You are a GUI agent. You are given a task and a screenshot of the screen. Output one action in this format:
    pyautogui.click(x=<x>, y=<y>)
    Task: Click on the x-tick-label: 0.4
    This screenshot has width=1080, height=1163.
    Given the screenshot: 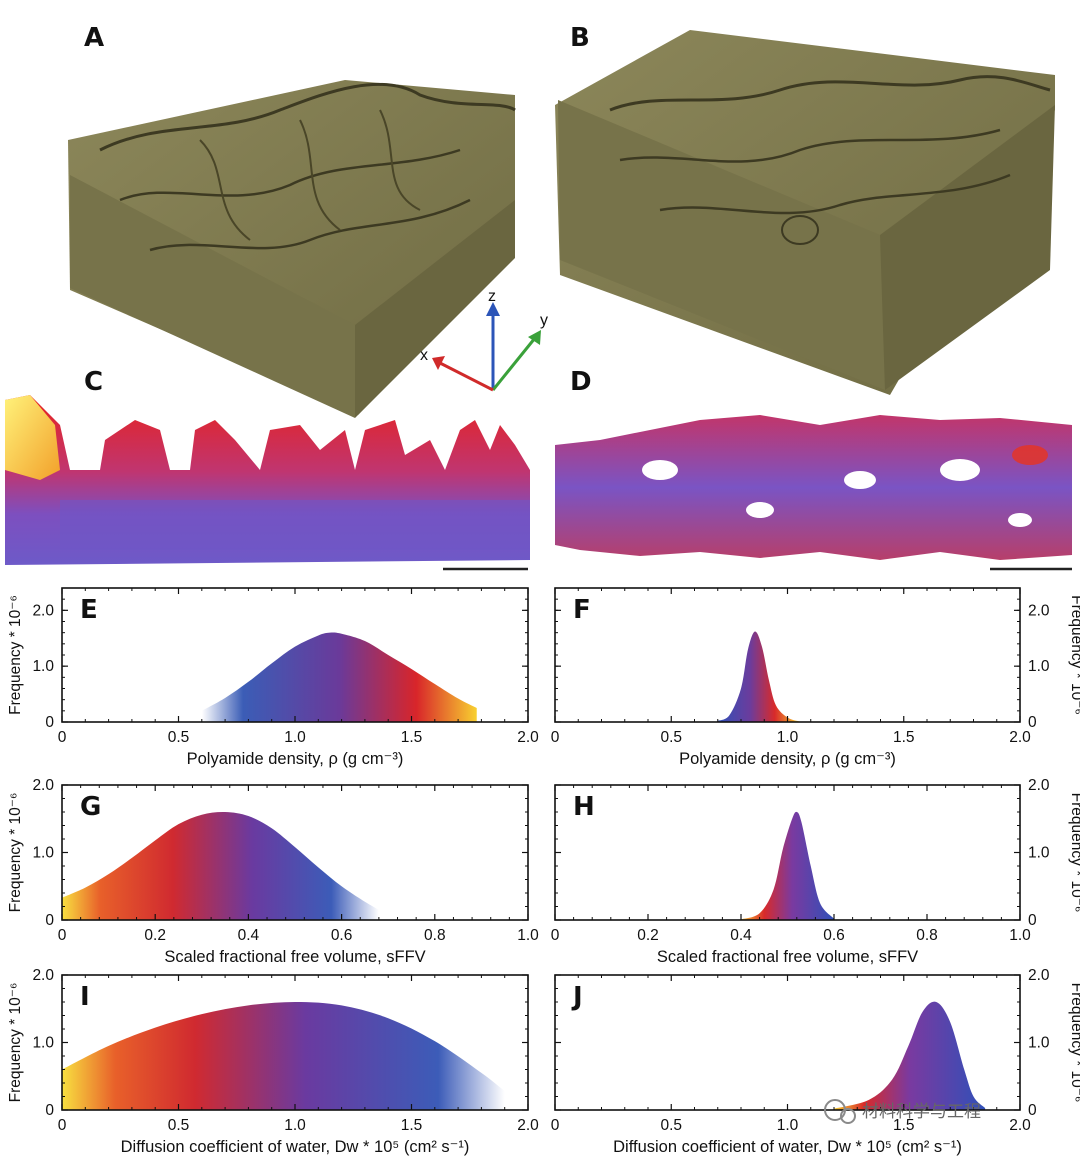 What is the action you would take?
    pyautogui.click(x=741, y=935)
    